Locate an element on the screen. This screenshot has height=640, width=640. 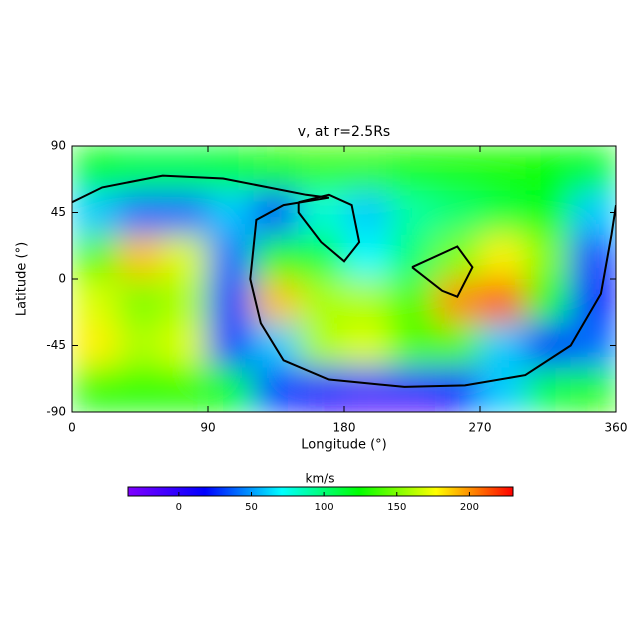
y-tick-label: -45 is located at coordinates (56, 345).